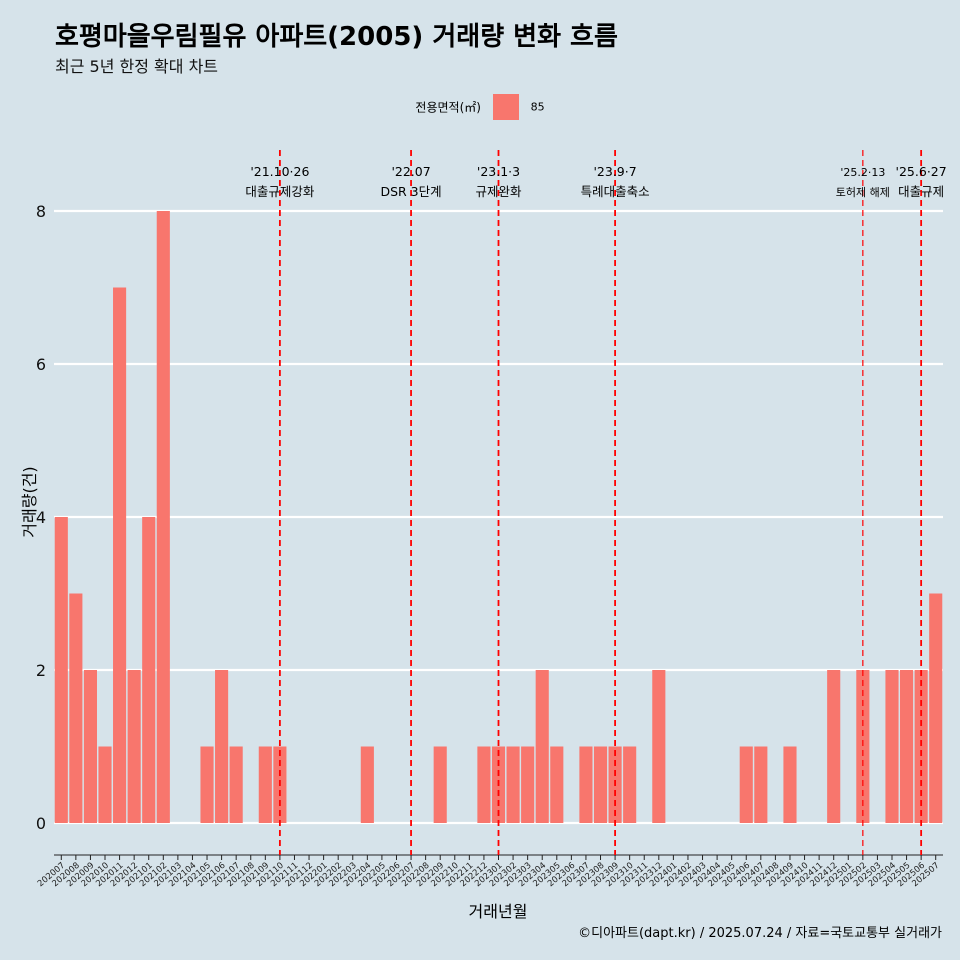 This screenshot has height=960, width=960. What do you see at coordinates (448, 107) in the screenshot?
I see `legend-title: 전용면적(㎡)` at bounding box center [448, 107].